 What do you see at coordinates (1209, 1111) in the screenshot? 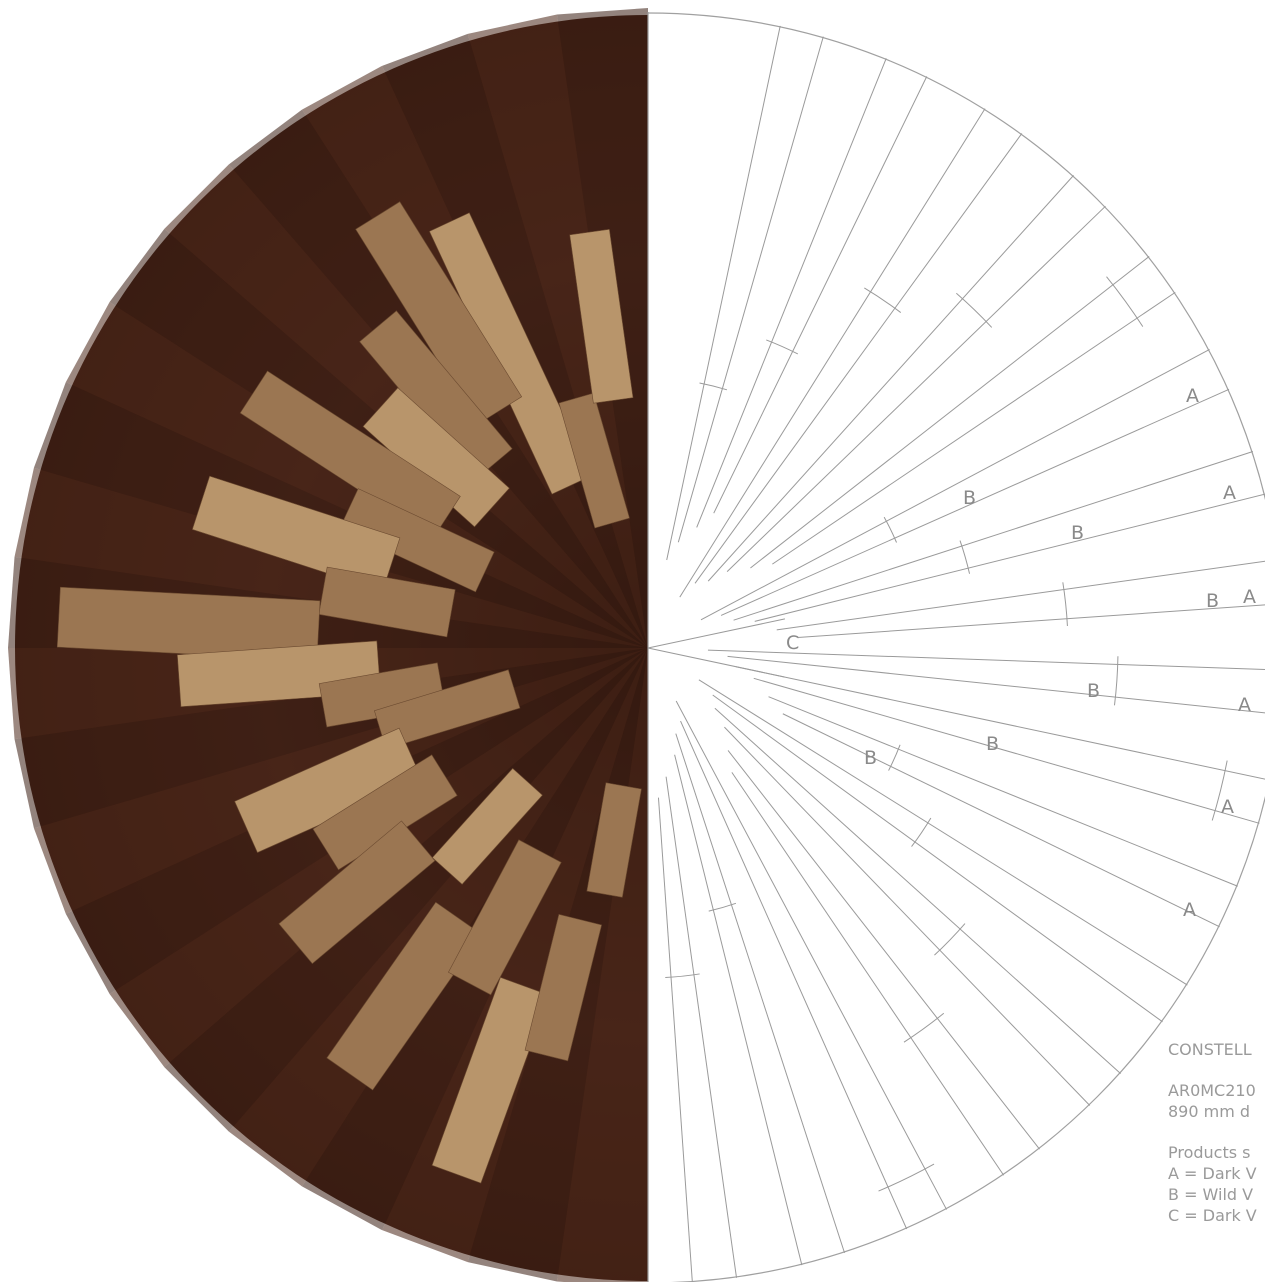
I see `diameter-text: 890 mm d` at bounding box center [1209, 1111].